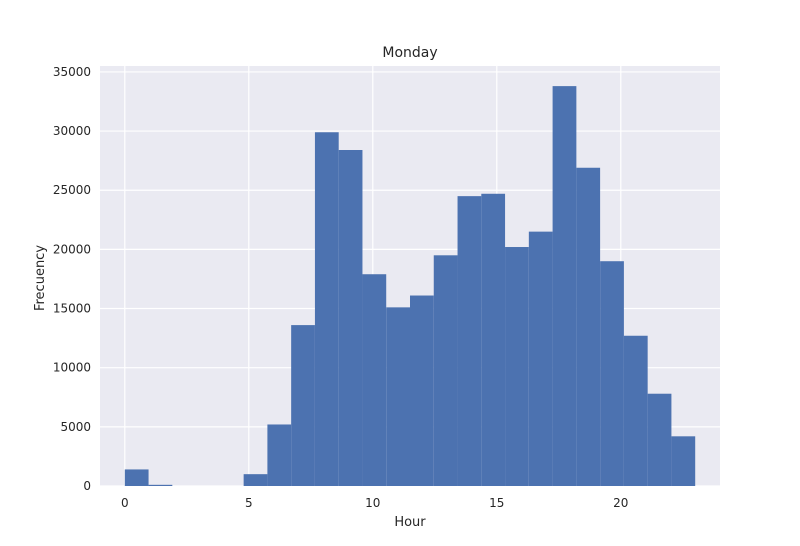 This screenshot has height=546, width=800. Describe the element at coordinates (72, 190) in the screenshot. I see `y-tick-label: 25000` at that location.